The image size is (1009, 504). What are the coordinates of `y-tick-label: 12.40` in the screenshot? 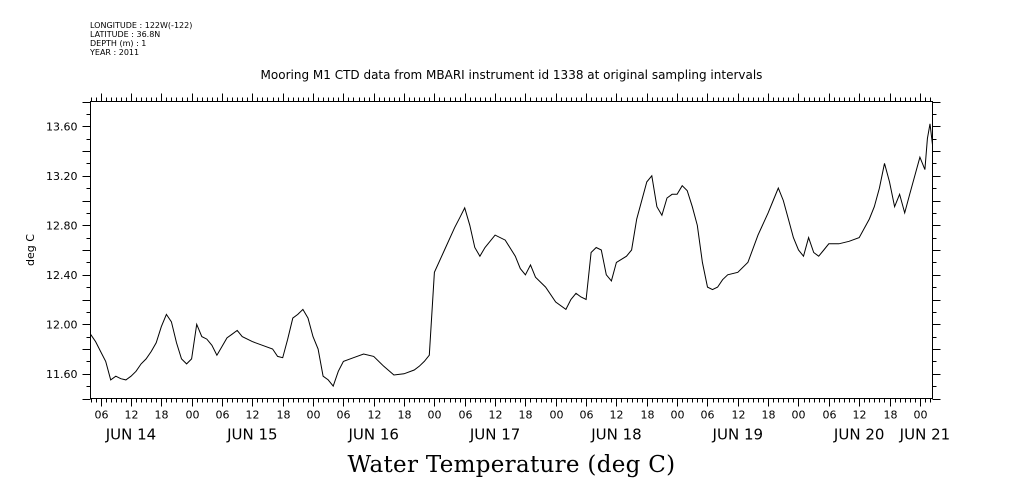 It's located at (62, 275).